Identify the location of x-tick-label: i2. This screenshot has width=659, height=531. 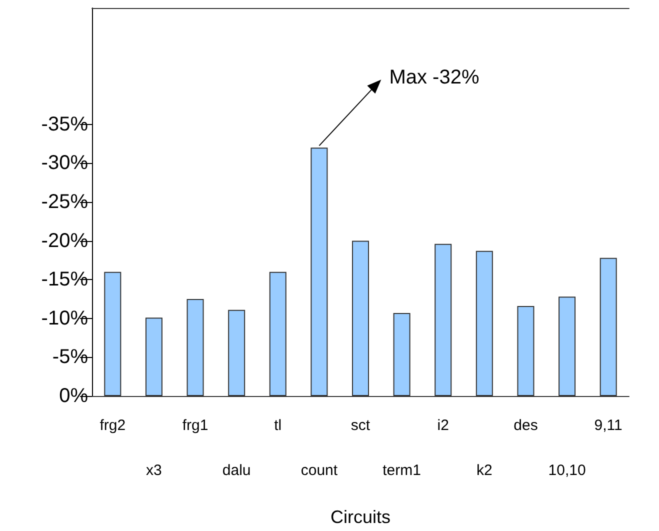
(443, 425).